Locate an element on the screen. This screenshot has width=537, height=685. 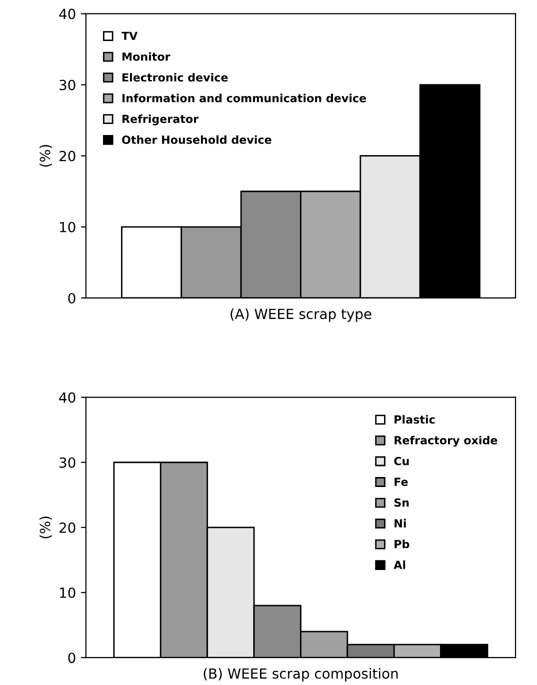
legend-label: Cu is located at coordinates (401, 461).